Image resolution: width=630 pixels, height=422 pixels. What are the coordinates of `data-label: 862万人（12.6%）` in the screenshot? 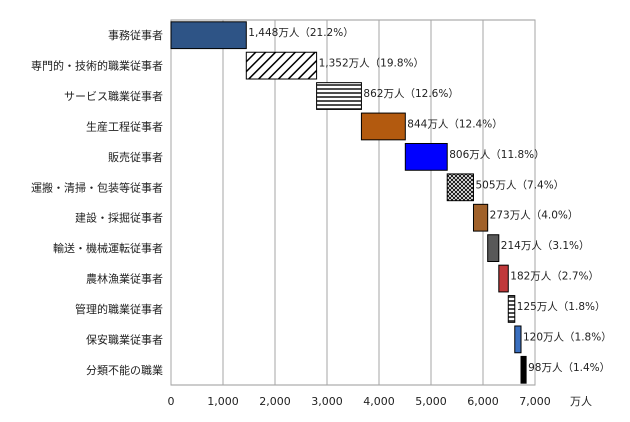 It's located at (410, 94).